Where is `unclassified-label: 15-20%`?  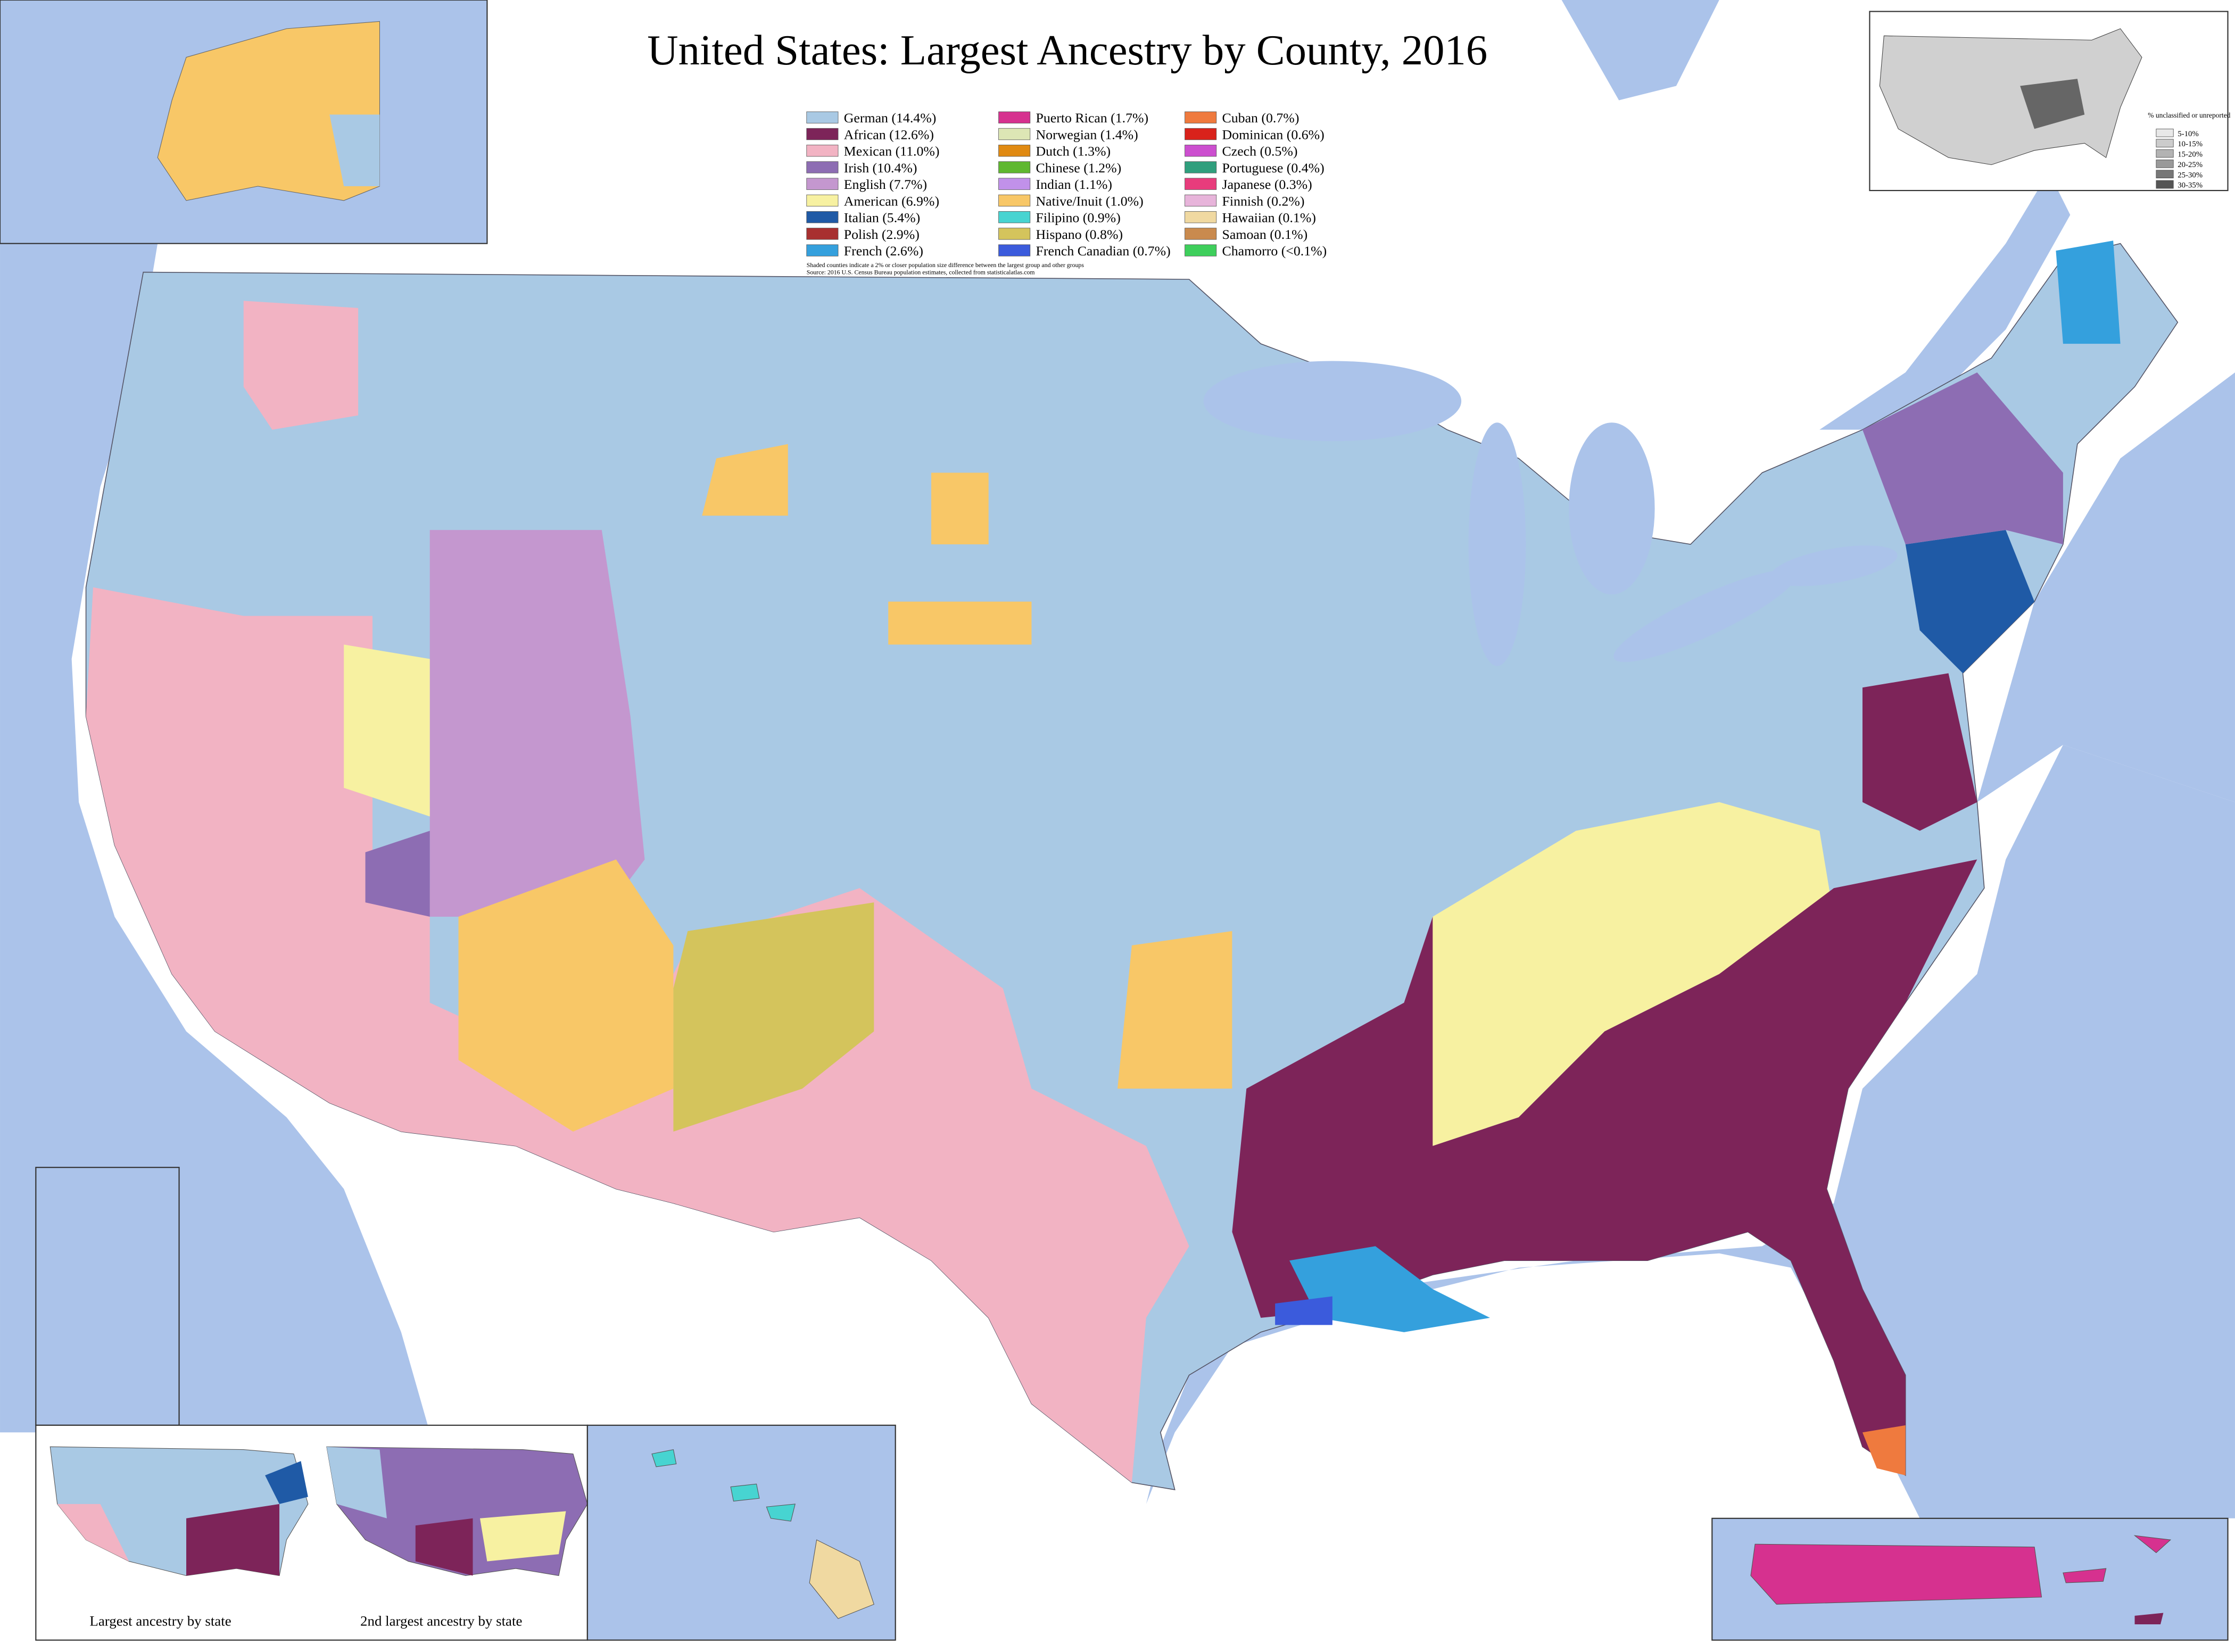 unclassified-label: 15-20% is located at coordinates (2190, 155).